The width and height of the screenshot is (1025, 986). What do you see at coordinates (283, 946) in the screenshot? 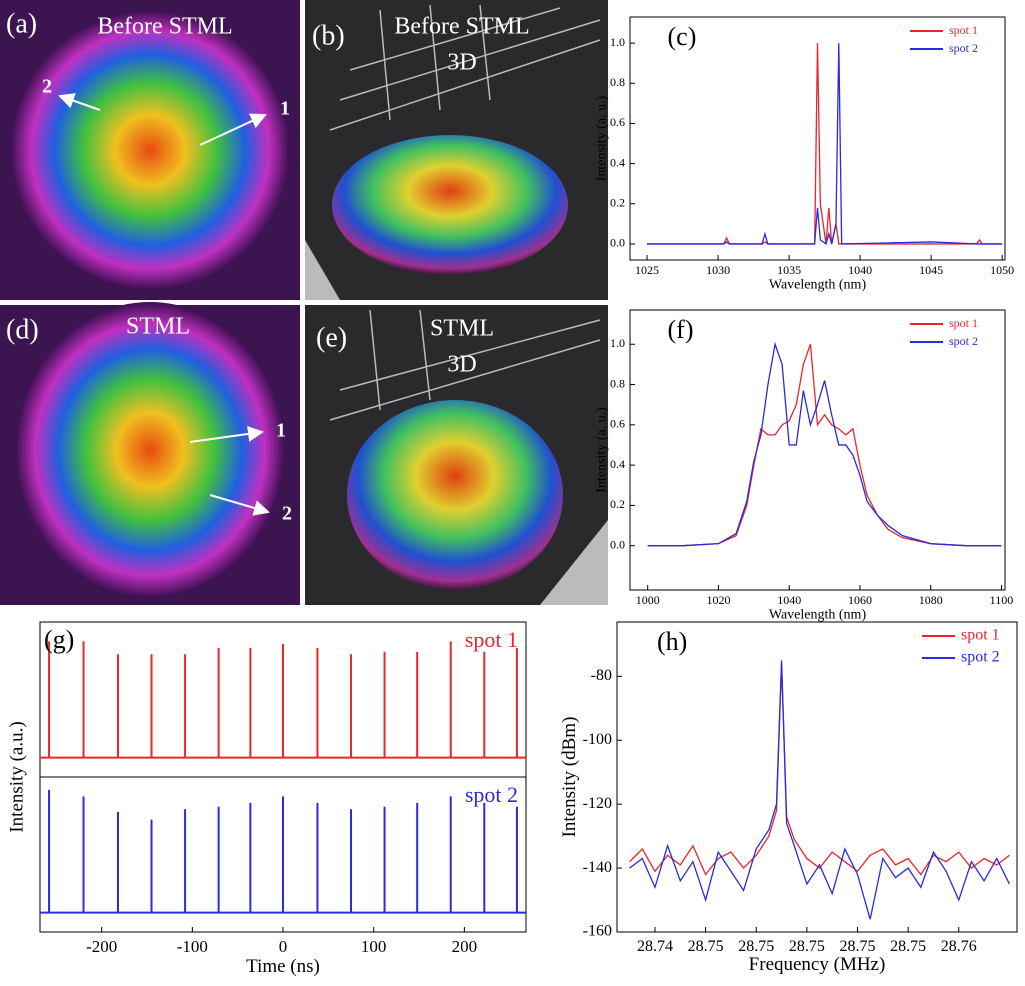
I see `x-tick-label: 0` at bounding box center [283, 946].